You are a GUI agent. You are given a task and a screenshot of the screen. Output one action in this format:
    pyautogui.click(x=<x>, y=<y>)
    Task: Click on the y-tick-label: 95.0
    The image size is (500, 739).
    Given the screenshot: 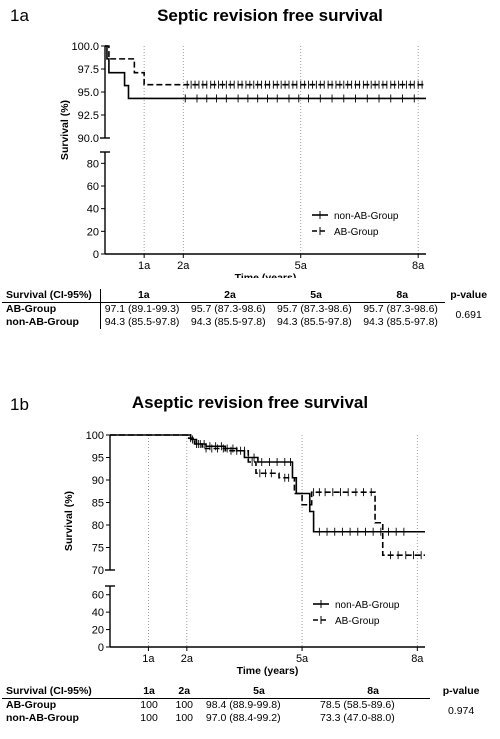 What is the action you would take?
    pyautogui.click(x=88, y=93)
    